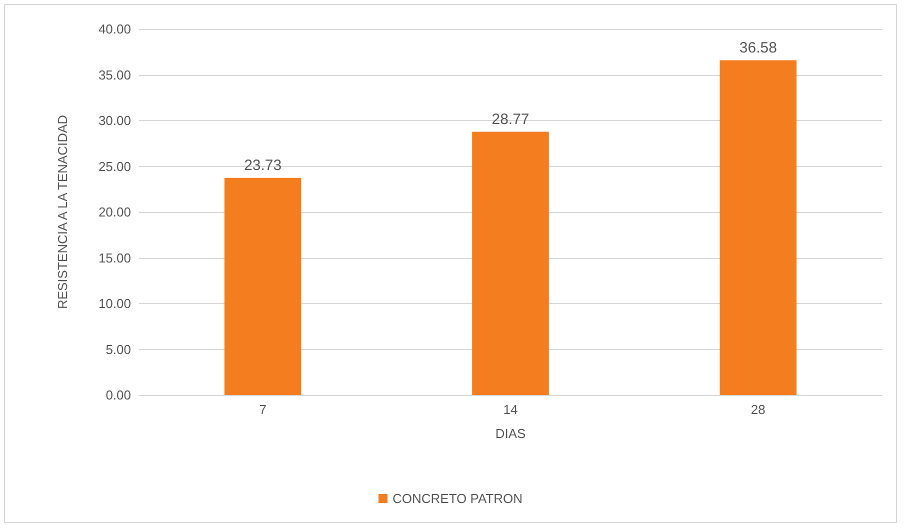 This screenshot has width=903, height=529. What do you see at coordinates (114, 166) in the screenshot?
I see `y-tick-label: 25.00` at bounding box center [114, 166].